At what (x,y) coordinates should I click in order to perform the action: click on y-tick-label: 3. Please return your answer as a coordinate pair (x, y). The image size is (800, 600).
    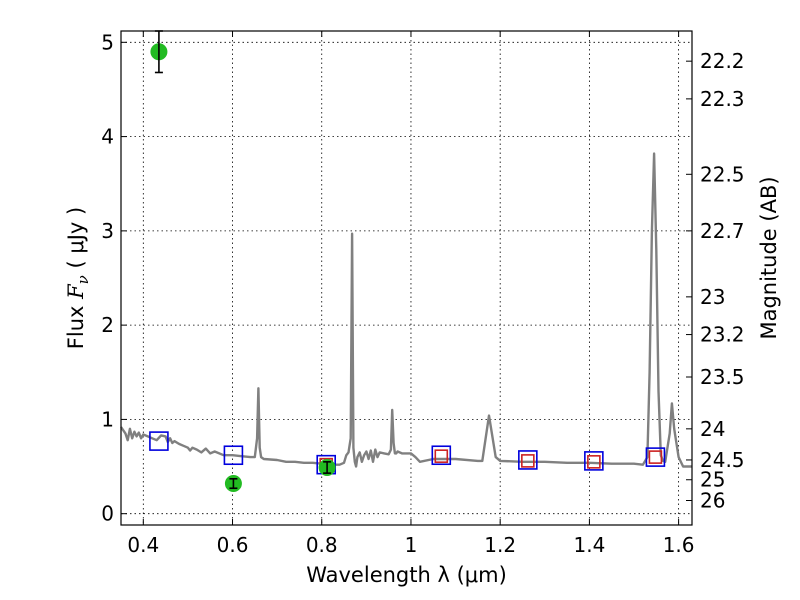
    Looking at the image, I should click on (107, 231).